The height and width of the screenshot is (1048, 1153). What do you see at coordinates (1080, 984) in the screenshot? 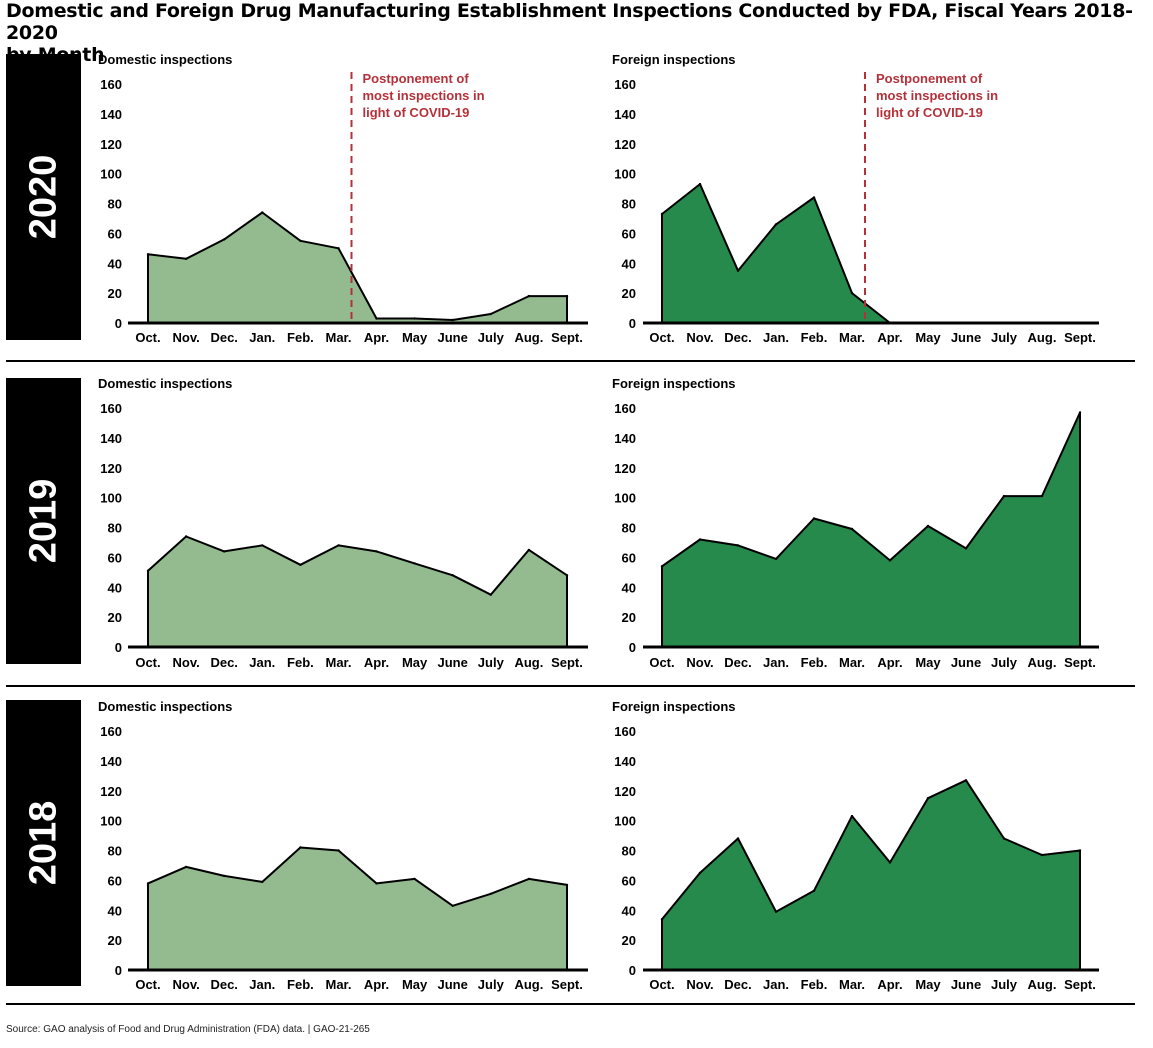
I see `x-tick-label: Sept.` at bounding box center [1080, 984].